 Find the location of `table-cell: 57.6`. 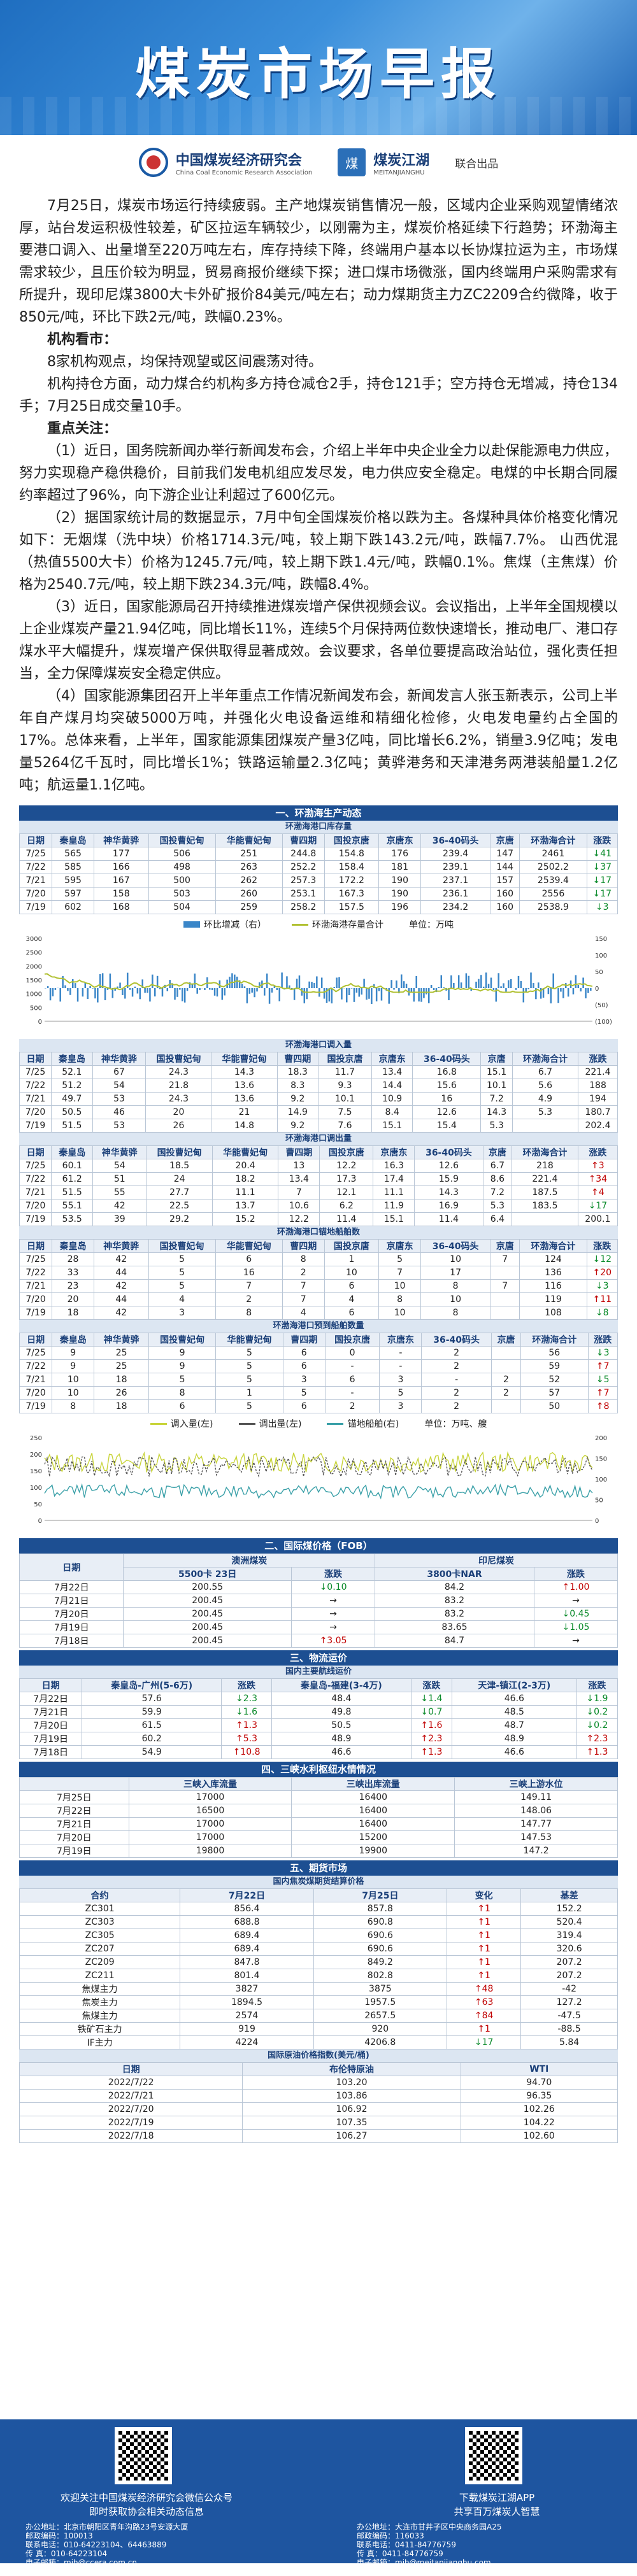

table-cell: 57.6 is located at coordinates (152, 1699).